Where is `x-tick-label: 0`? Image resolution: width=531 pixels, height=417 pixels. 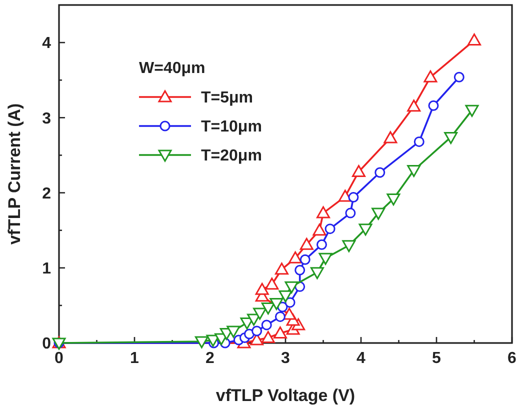
x-tick-label: 0 is located at coordinates (59, 358).